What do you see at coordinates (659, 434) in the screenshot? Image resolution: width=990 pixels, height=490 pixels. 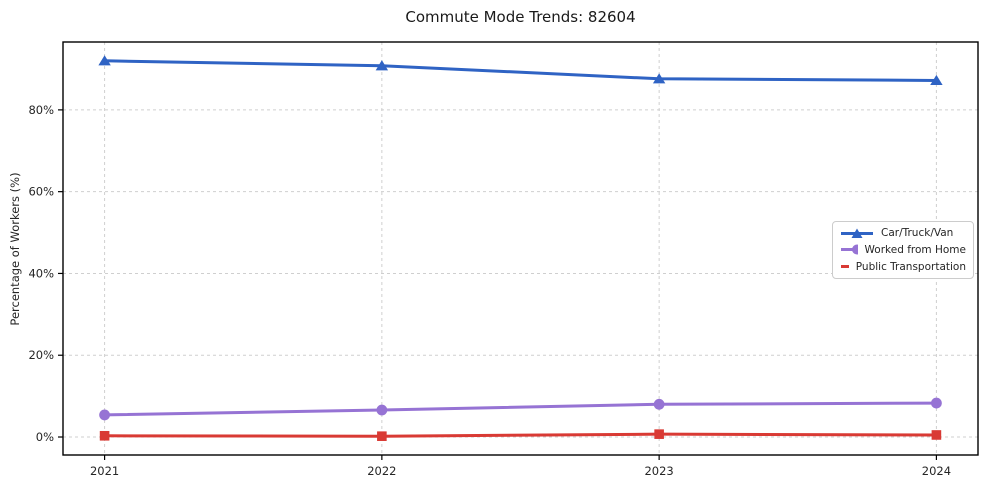 I see `marker-public-transportation-2023` at bounding box center [659, 434].